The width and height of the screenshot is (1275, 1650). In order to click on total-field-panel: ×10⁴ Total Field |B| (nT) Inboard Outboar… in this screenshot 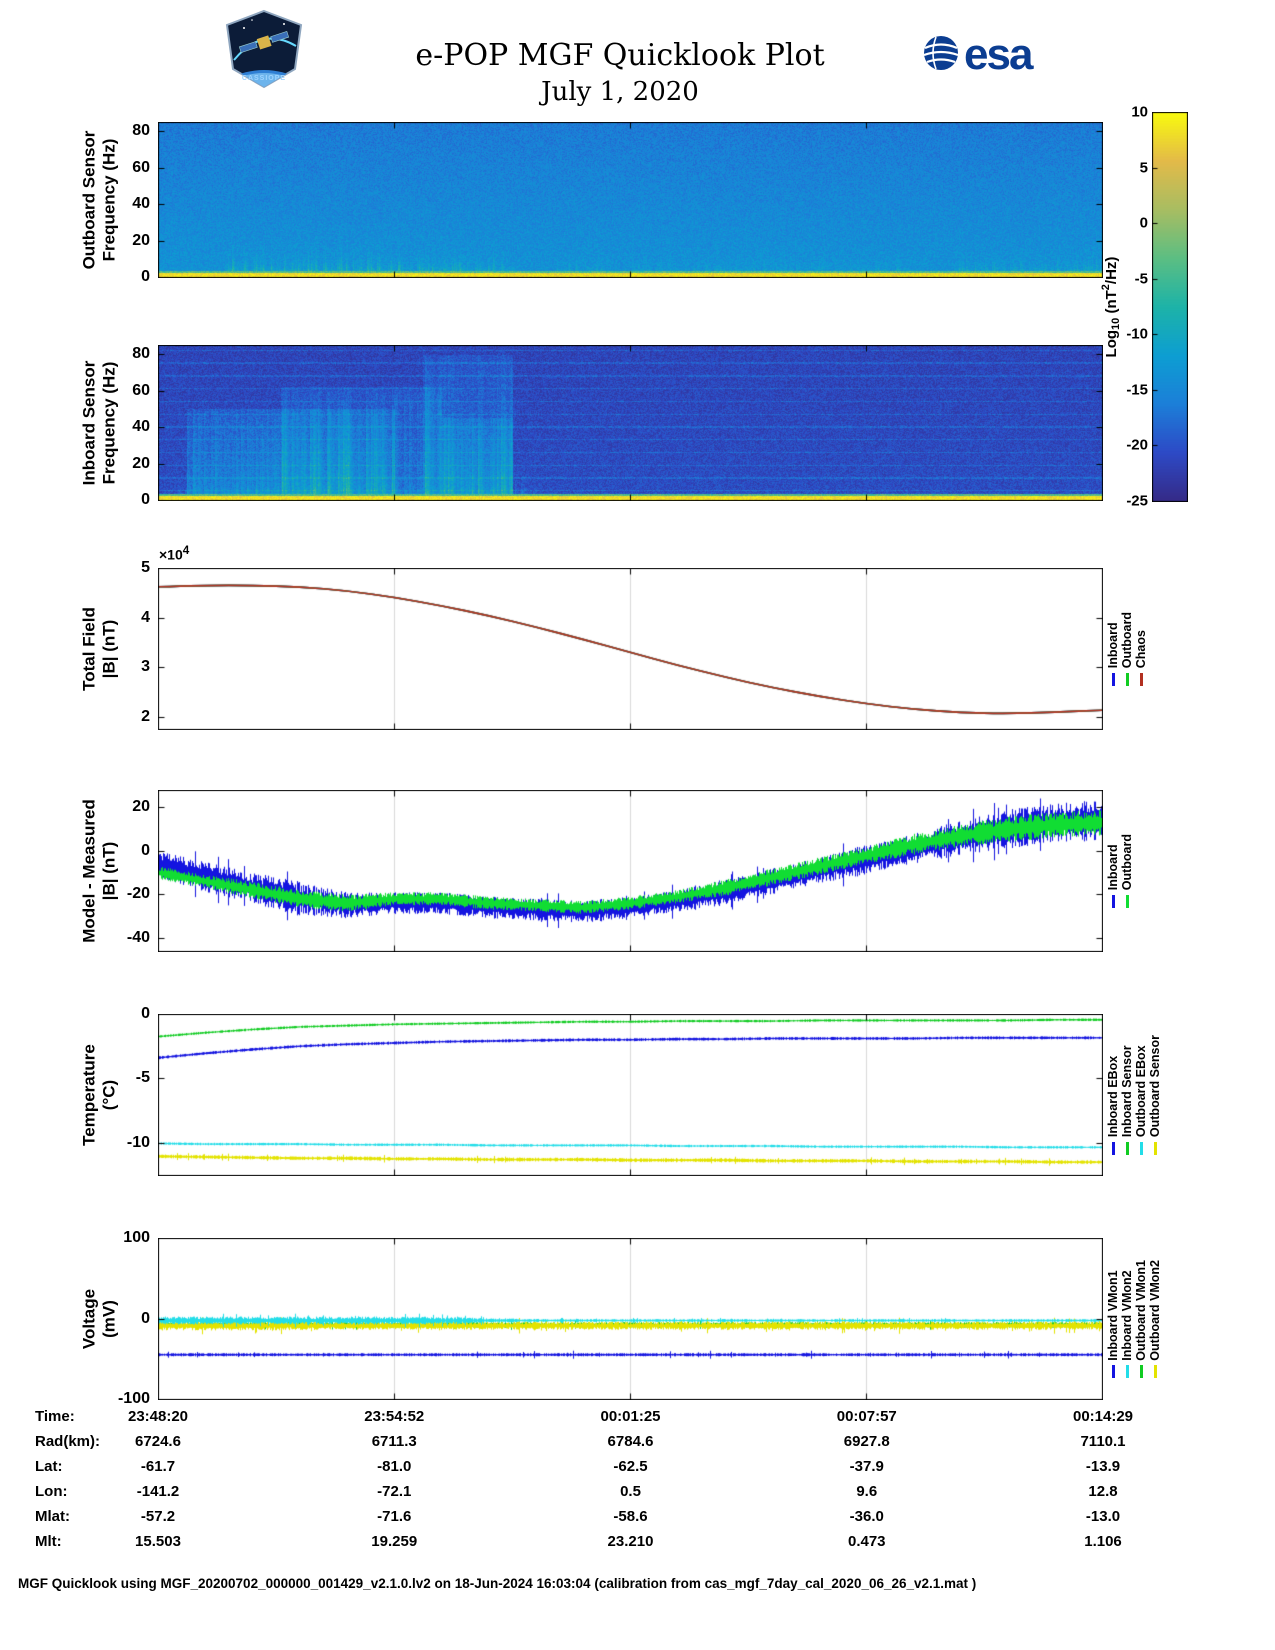, I will do `click(637, 637)`.